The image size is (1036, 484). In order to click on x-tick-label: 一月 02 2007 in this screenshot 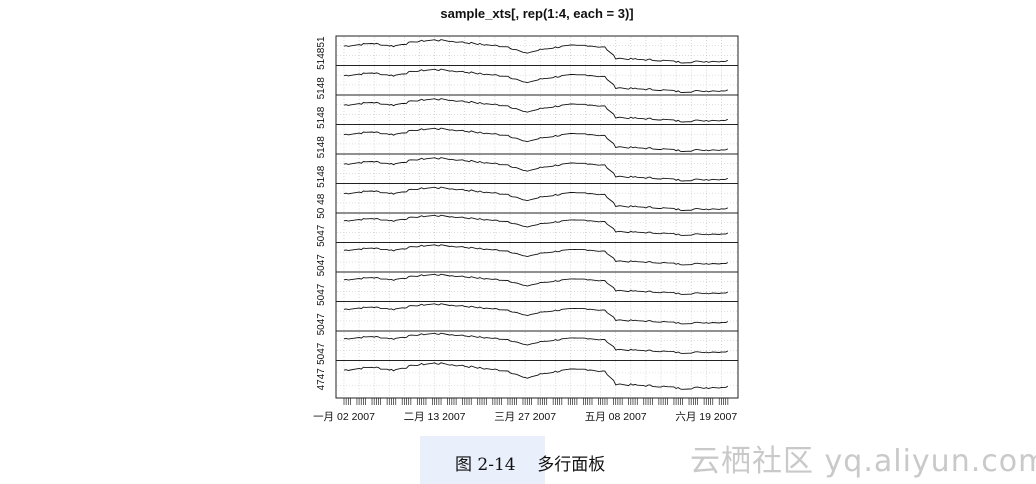, I will do `click(344, 417)`.